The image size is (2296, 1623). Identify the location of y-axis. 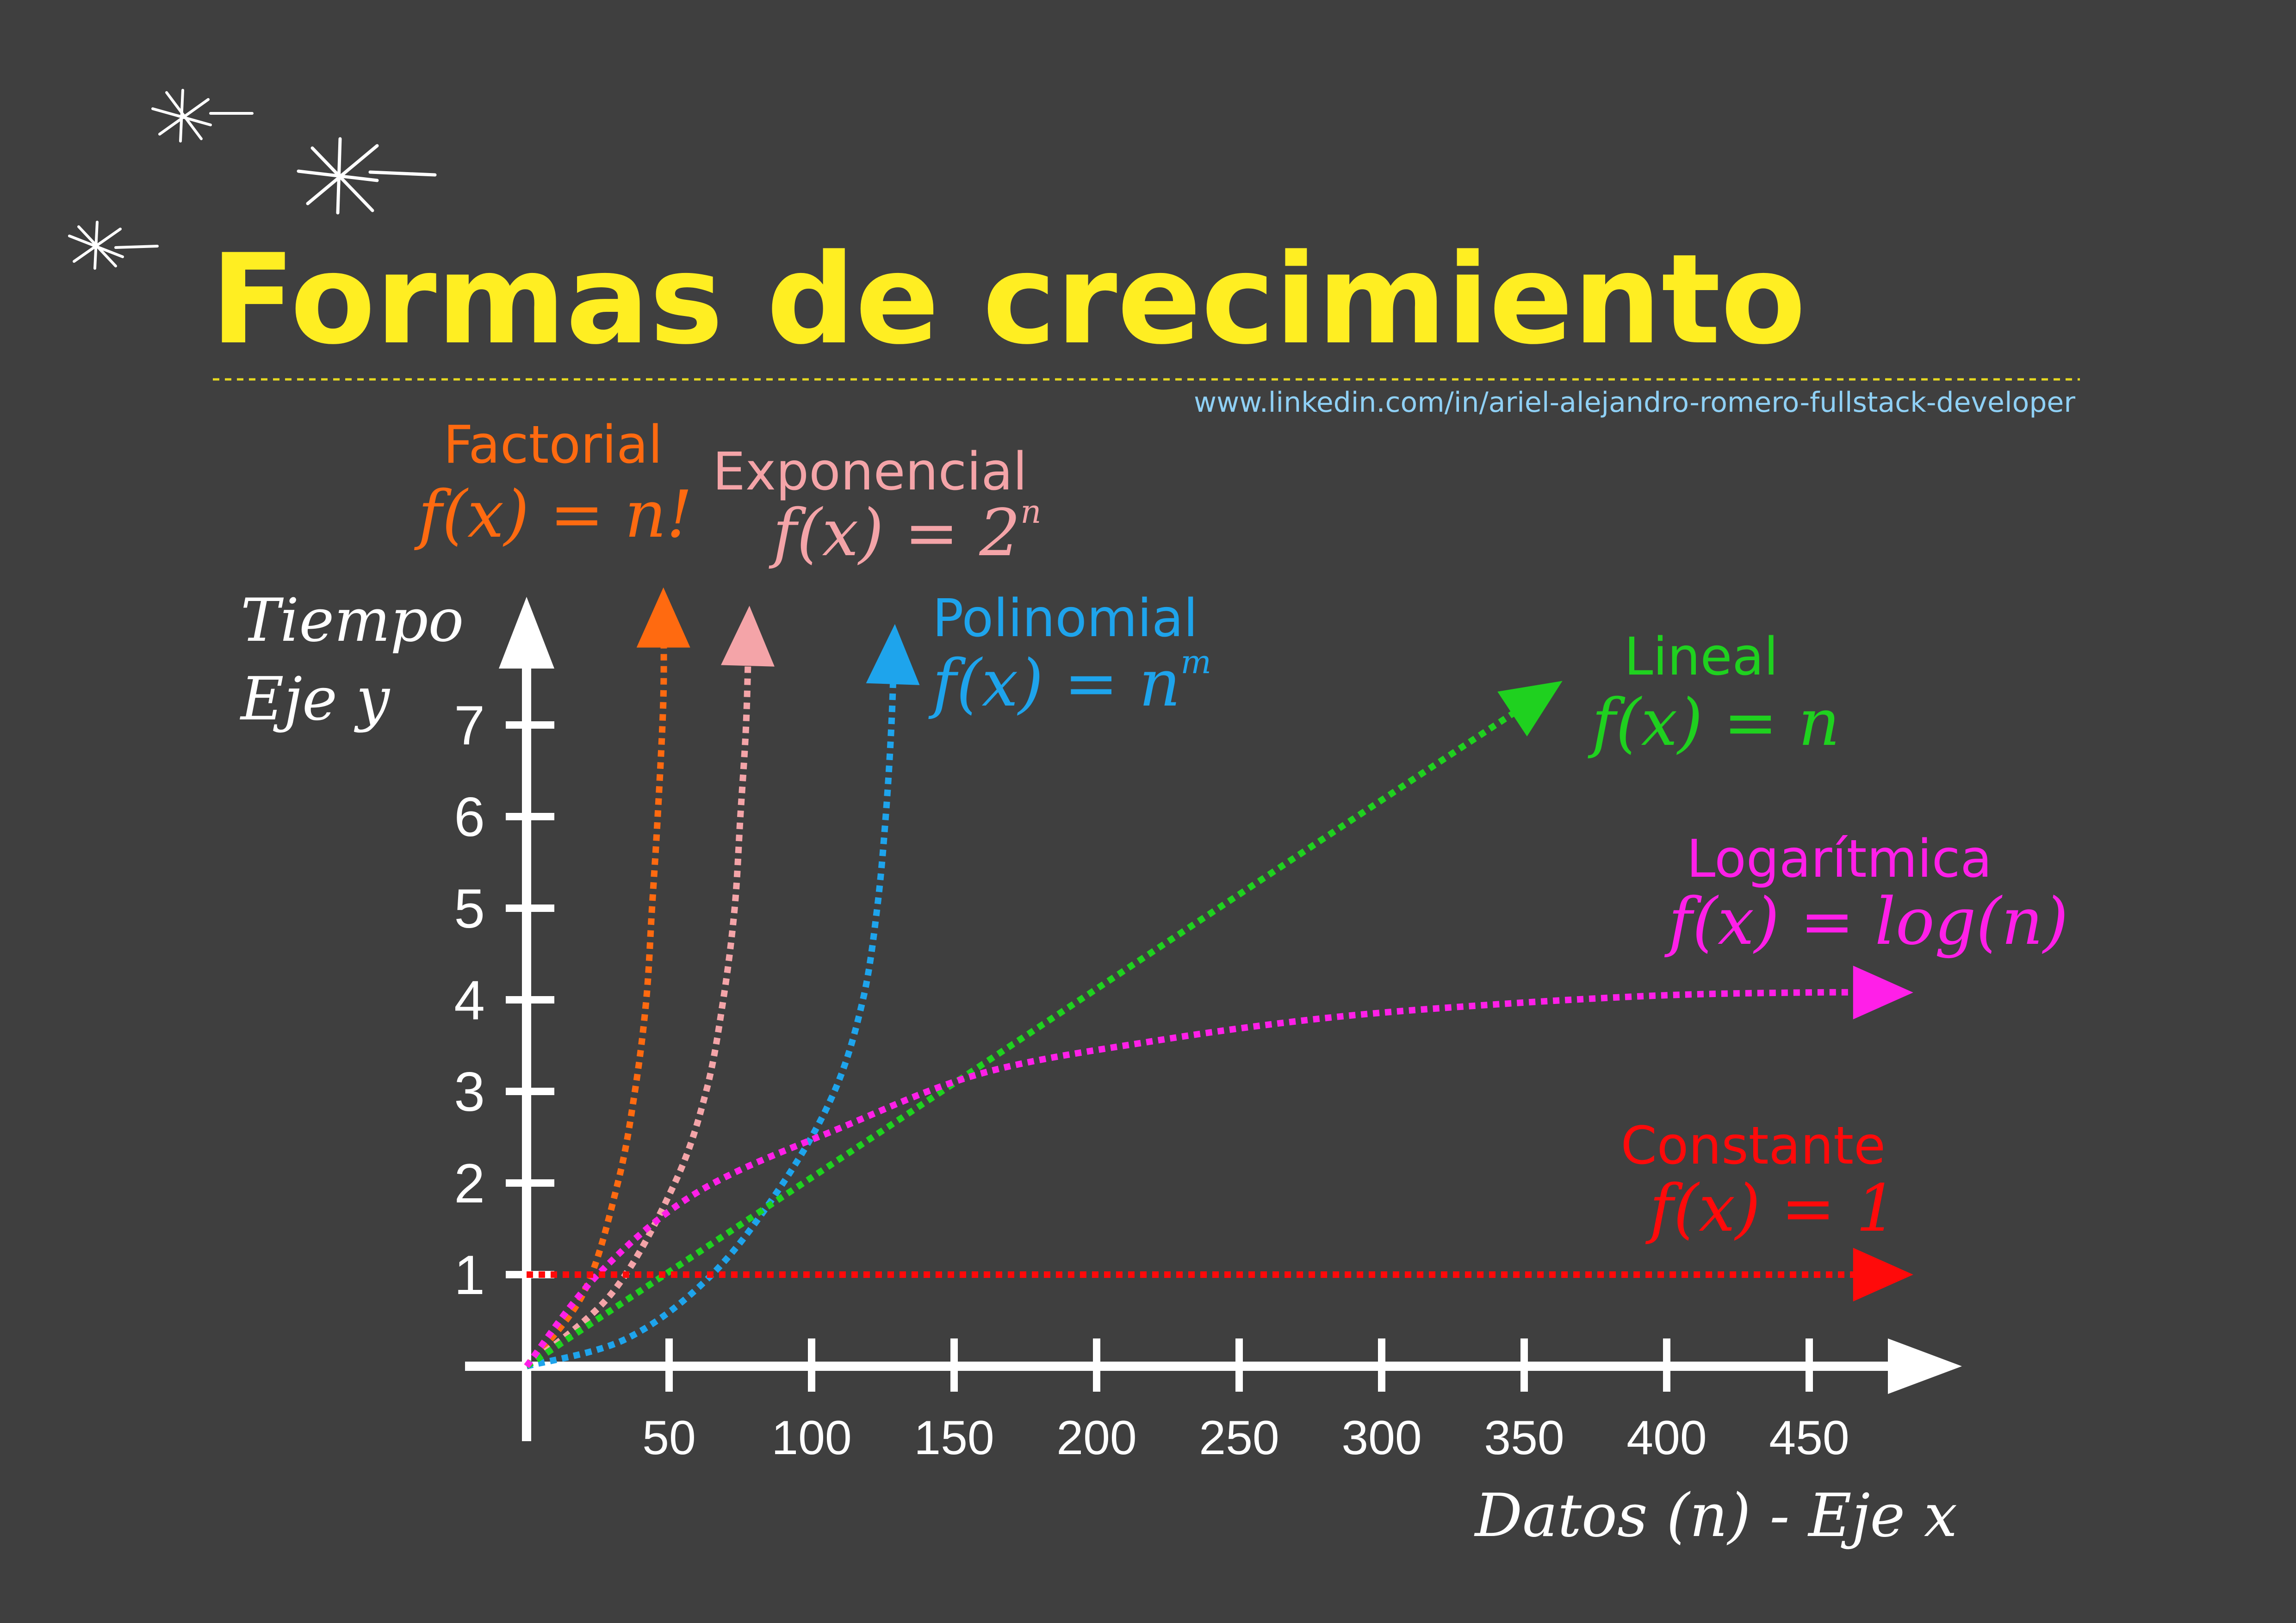
(526, 1019).